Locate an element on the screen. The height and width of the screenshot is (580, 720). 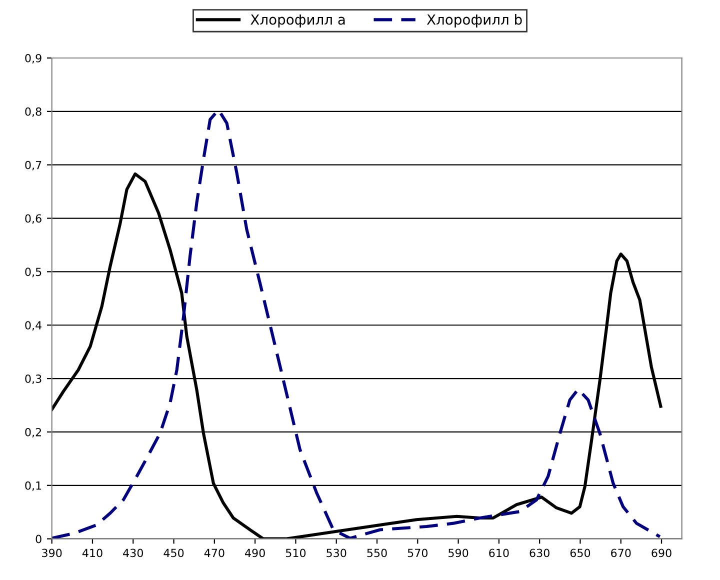
x-tick-label: 550 is located at coordinates (377, 553).